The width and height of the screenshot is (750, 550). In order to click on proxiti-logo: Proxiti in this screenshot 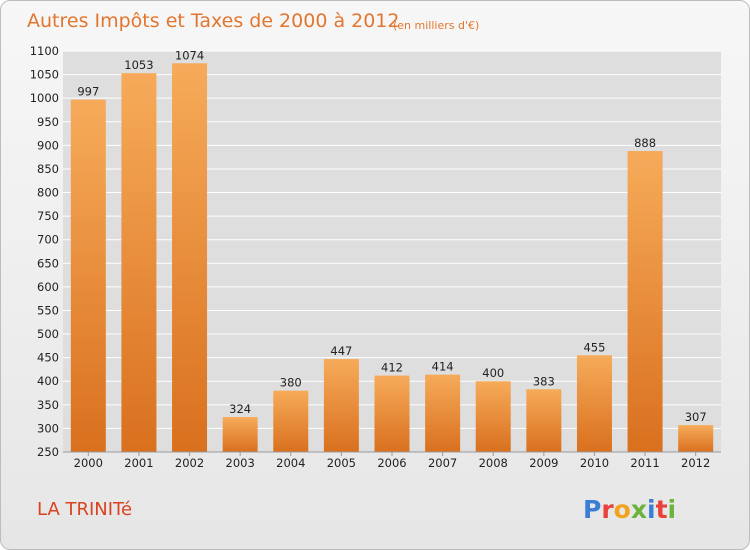, I will do `click(629, 509)`.